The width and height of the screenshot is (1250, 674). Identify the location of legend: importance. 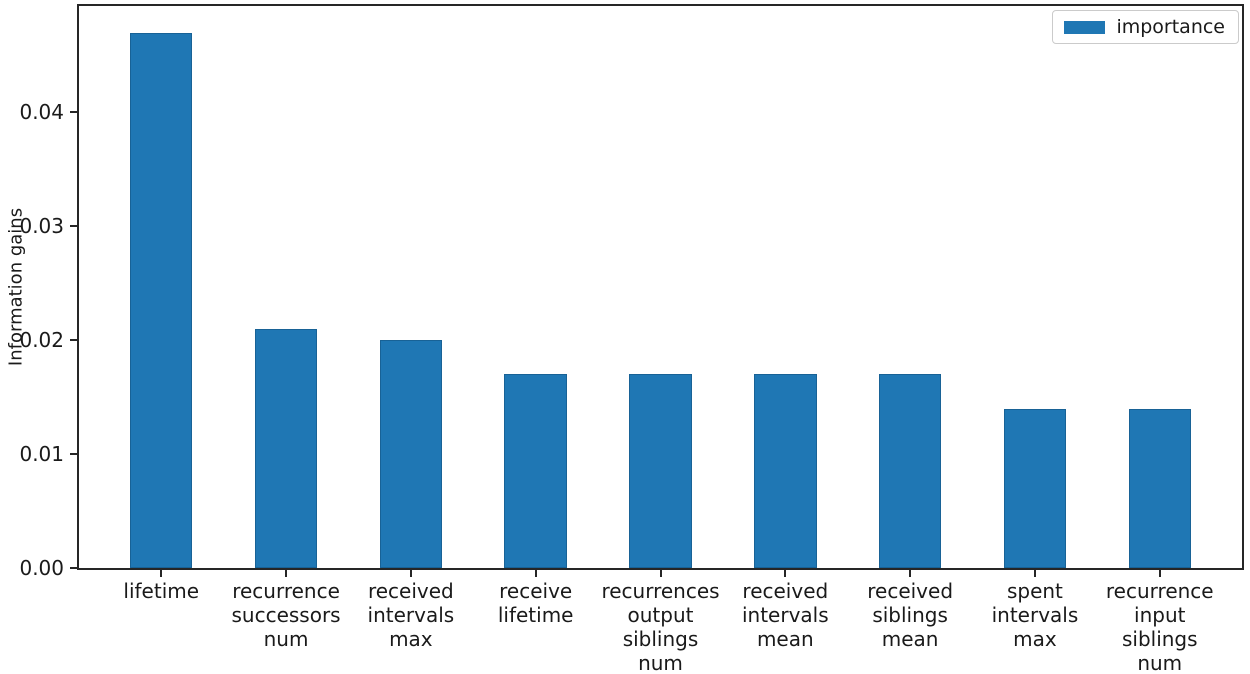
(1145, 27).